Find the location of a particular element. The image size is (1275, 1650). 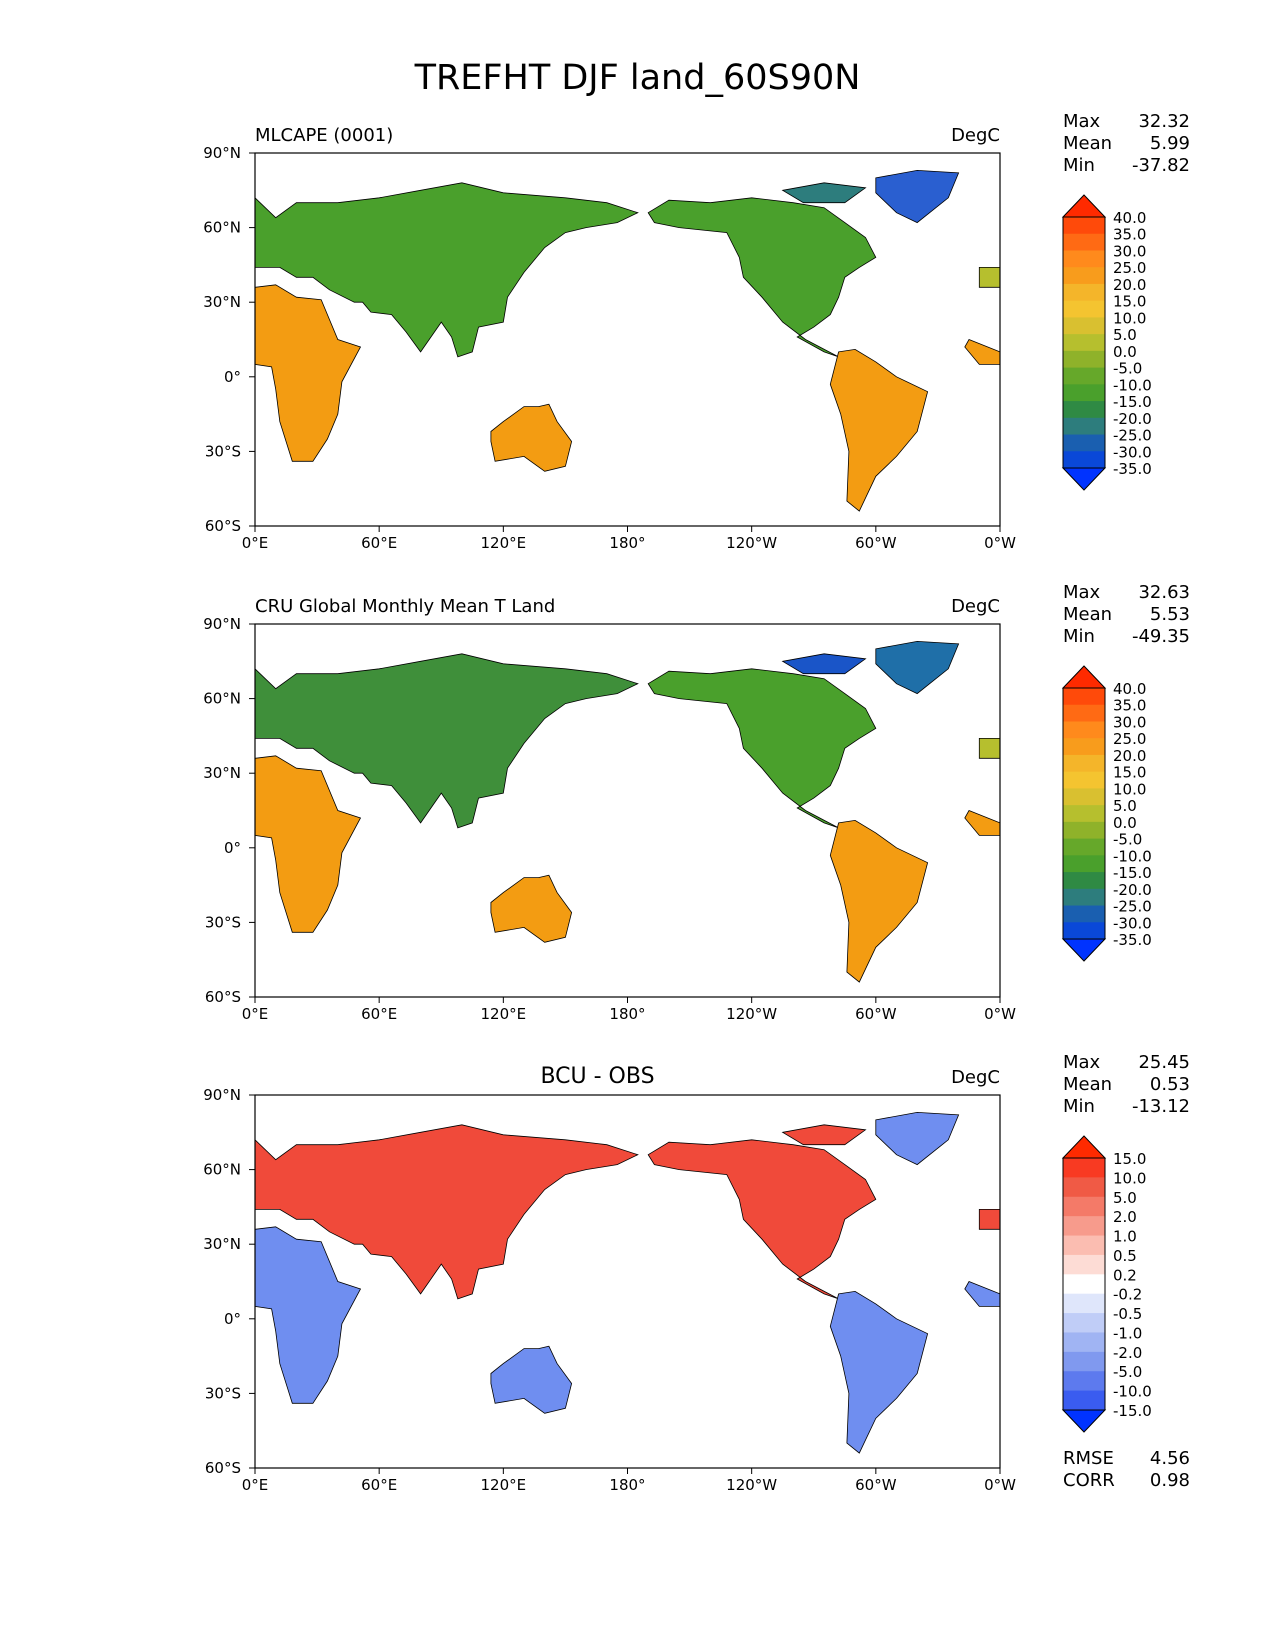

colorbar-tick-label-1: -35.0 is located at coordinates (1132, 469).